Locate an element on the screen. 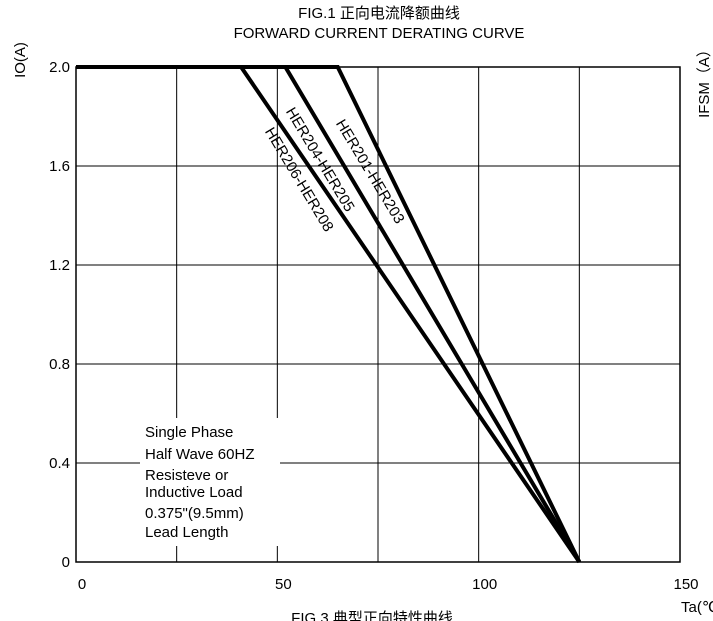  x-axis-label: Ta(℃) is located at coordinates (697, 607).